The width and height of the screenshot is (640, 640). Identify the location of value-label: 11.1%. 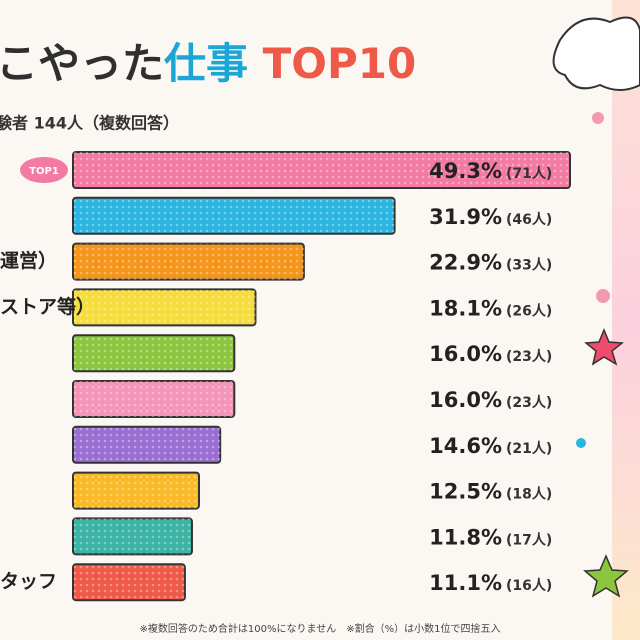
(465, 583).